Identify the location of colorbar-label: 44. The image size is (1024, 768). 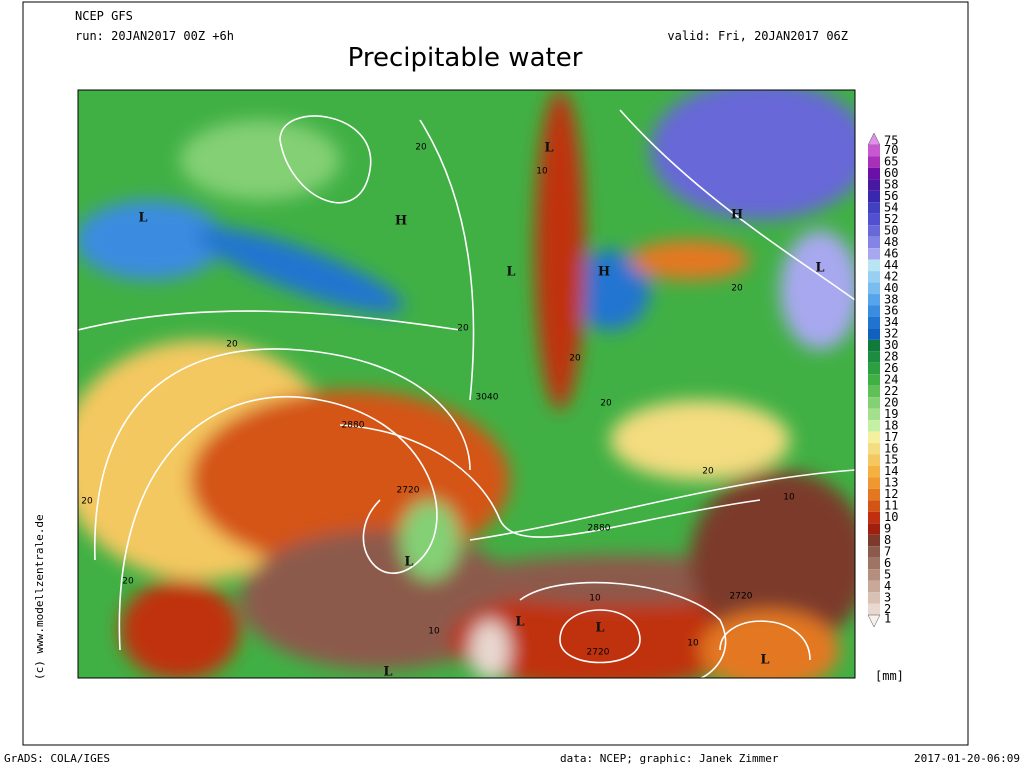
(891, 265).